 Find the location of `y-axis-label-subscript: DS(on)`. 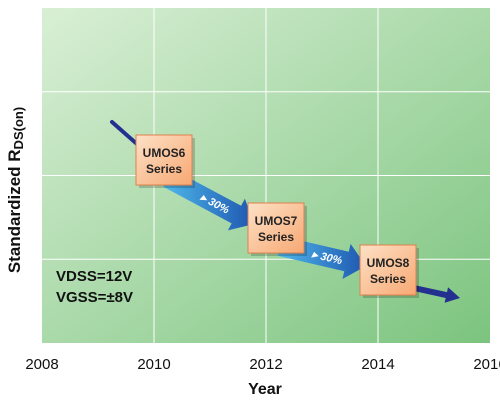

y-axis-label-subscript: DS(on) is located at coordinates (18, 128).